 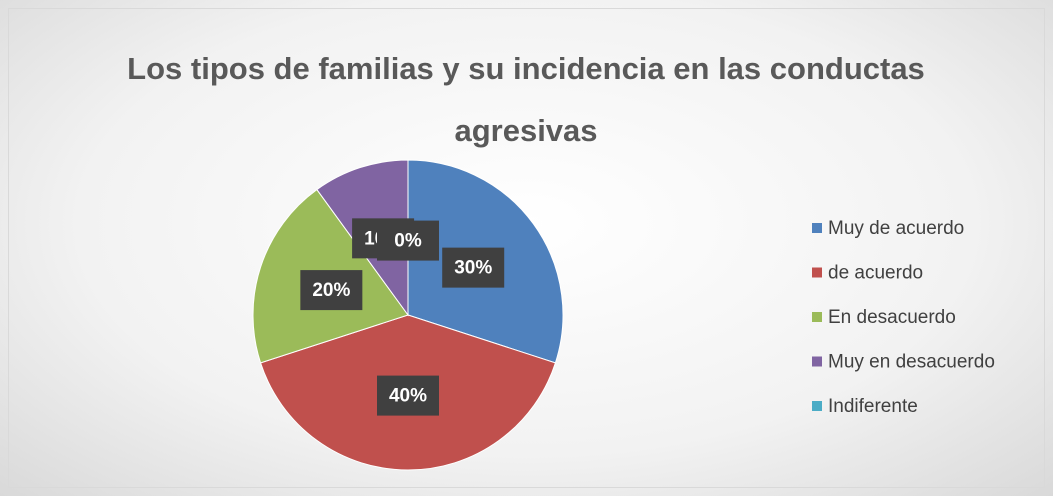 What do you see at coordinates (911, 362) in the screenshot?
I see `legend-label: Muy en desacuerdo` at bounding box center [911, 362].